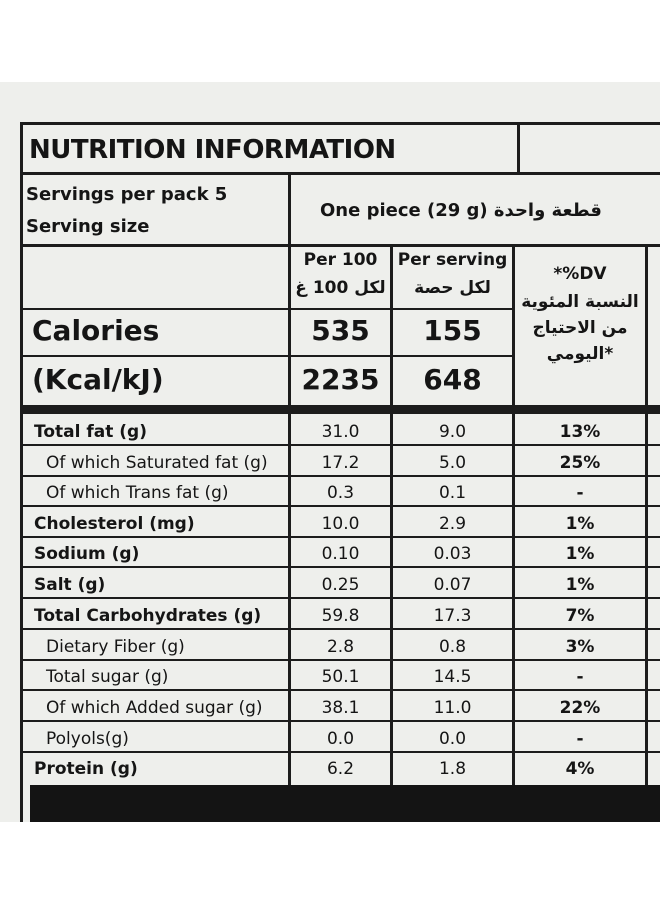  What do you see at coordinates (340, 493) in the screenshot?
I see `nutrient-per100: 0.3` at bounding box center [340, 493].